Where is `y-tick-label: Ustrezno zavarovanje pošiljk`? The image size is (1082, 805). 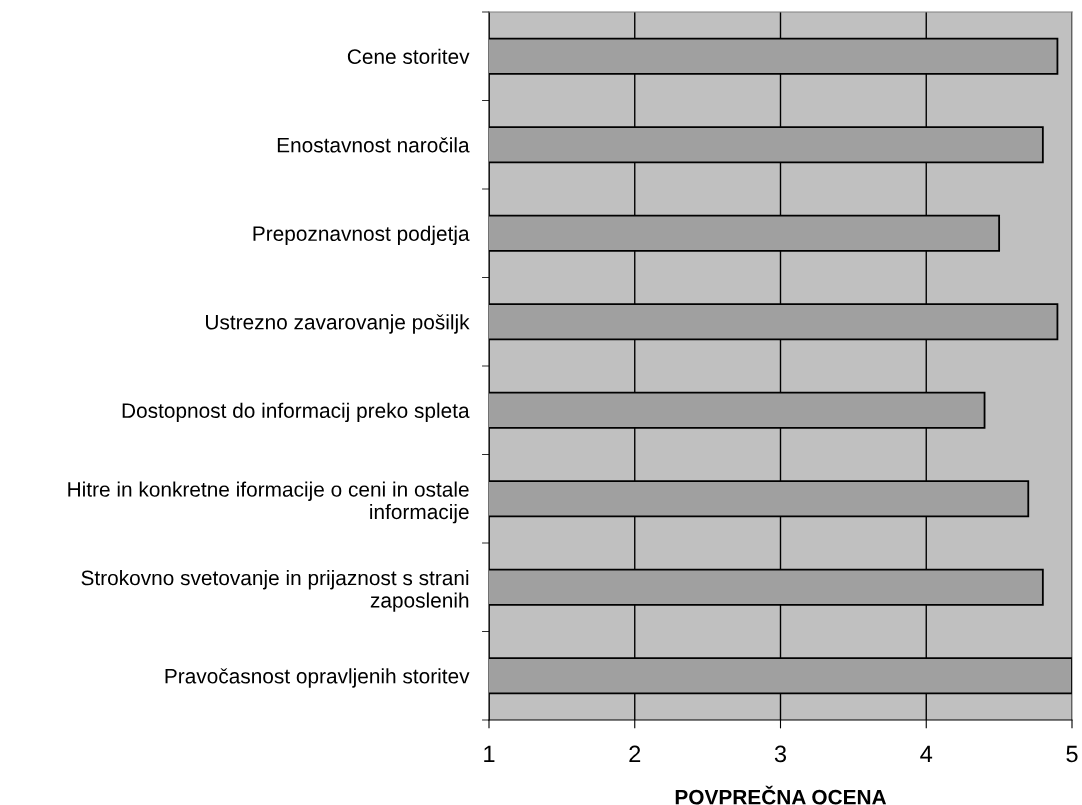 y-tick-label: Ustrezno zavarovanje pošiljk is located at coordinates (338, 324).